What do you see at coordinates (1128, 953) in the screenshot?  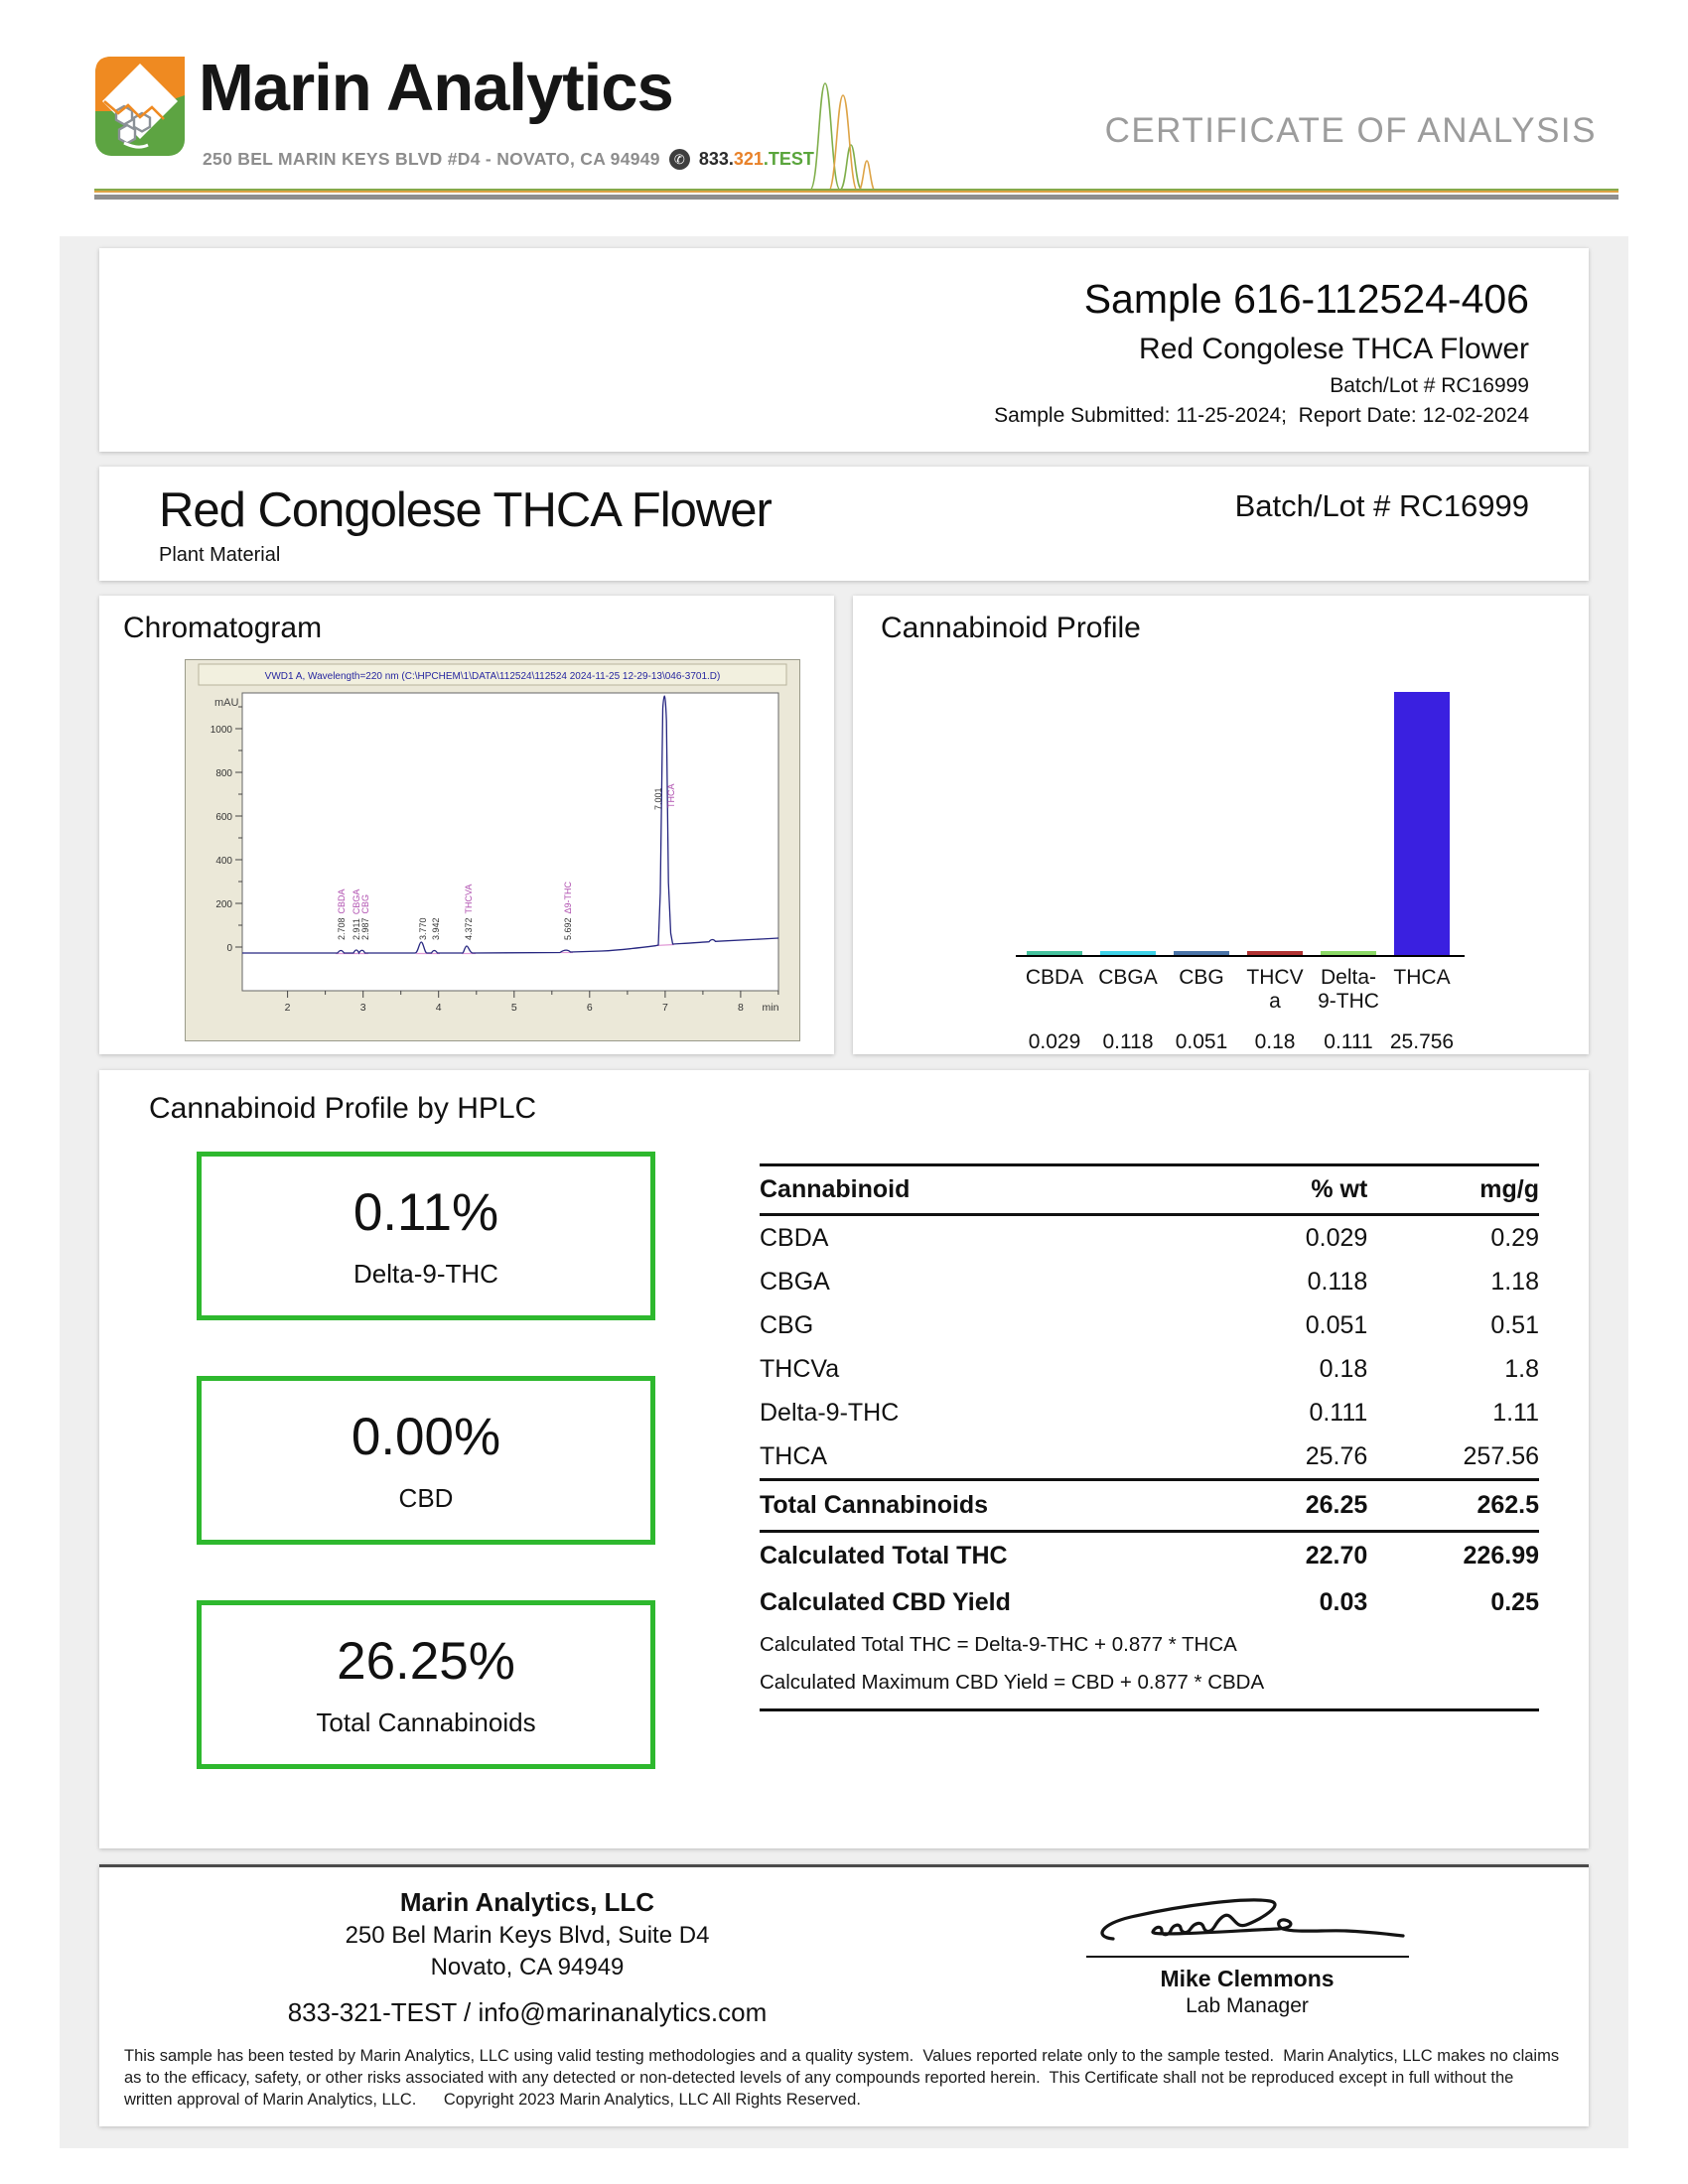 I see `bar-cbga` at bounding box center [1128, 953].